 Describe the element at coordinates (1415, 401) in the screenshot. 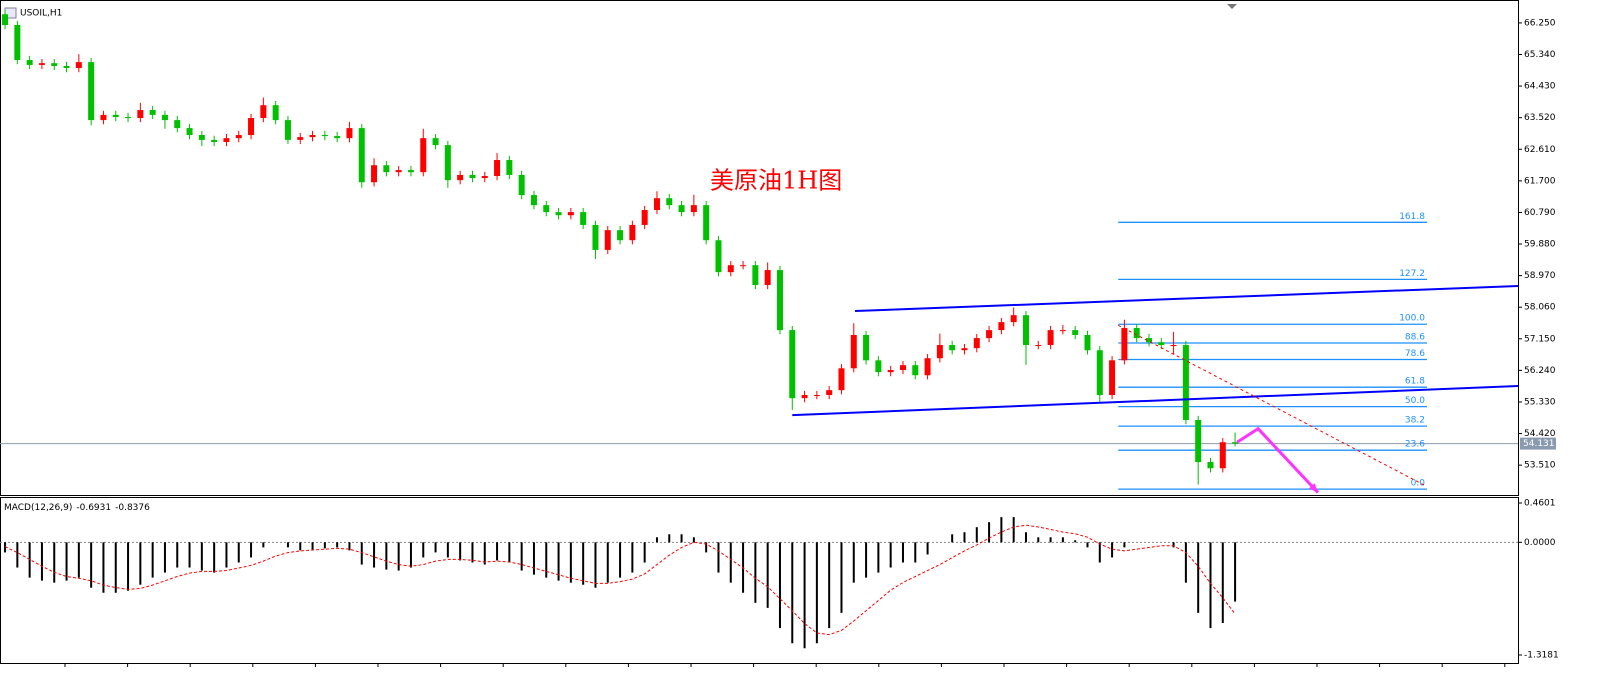

I see `fib-label: 50.0` at that location.